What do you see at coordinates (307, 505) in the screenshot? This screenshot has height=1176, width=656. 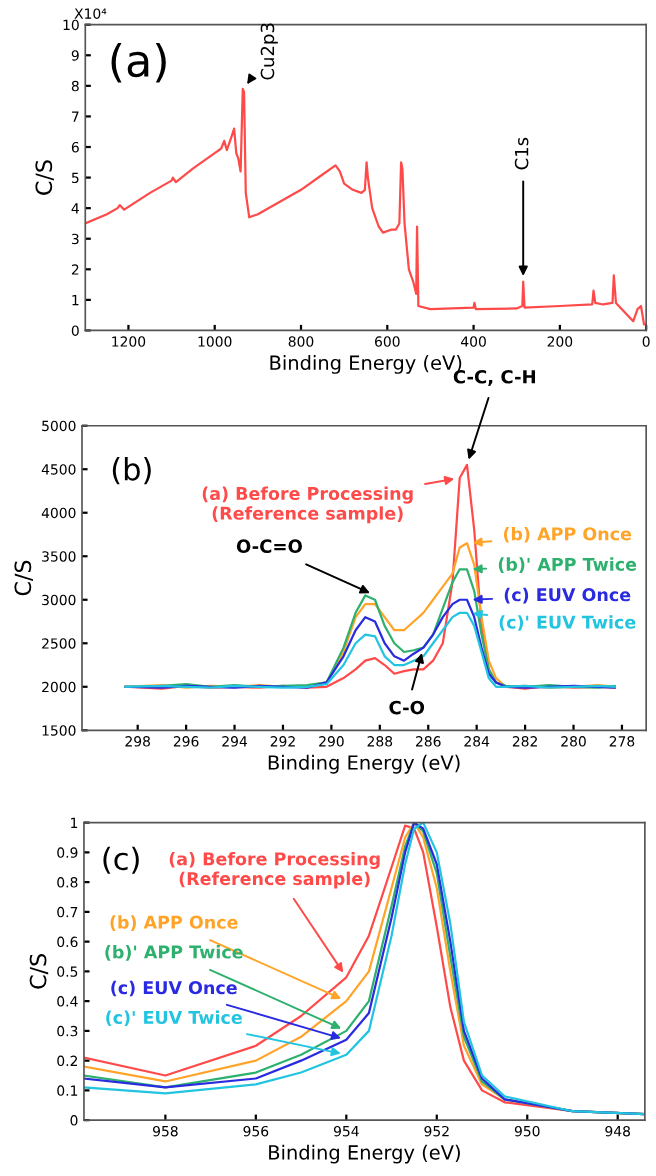 I see `text: (a) Before Processing (Reference sample)` at bounding box center [307, 505].